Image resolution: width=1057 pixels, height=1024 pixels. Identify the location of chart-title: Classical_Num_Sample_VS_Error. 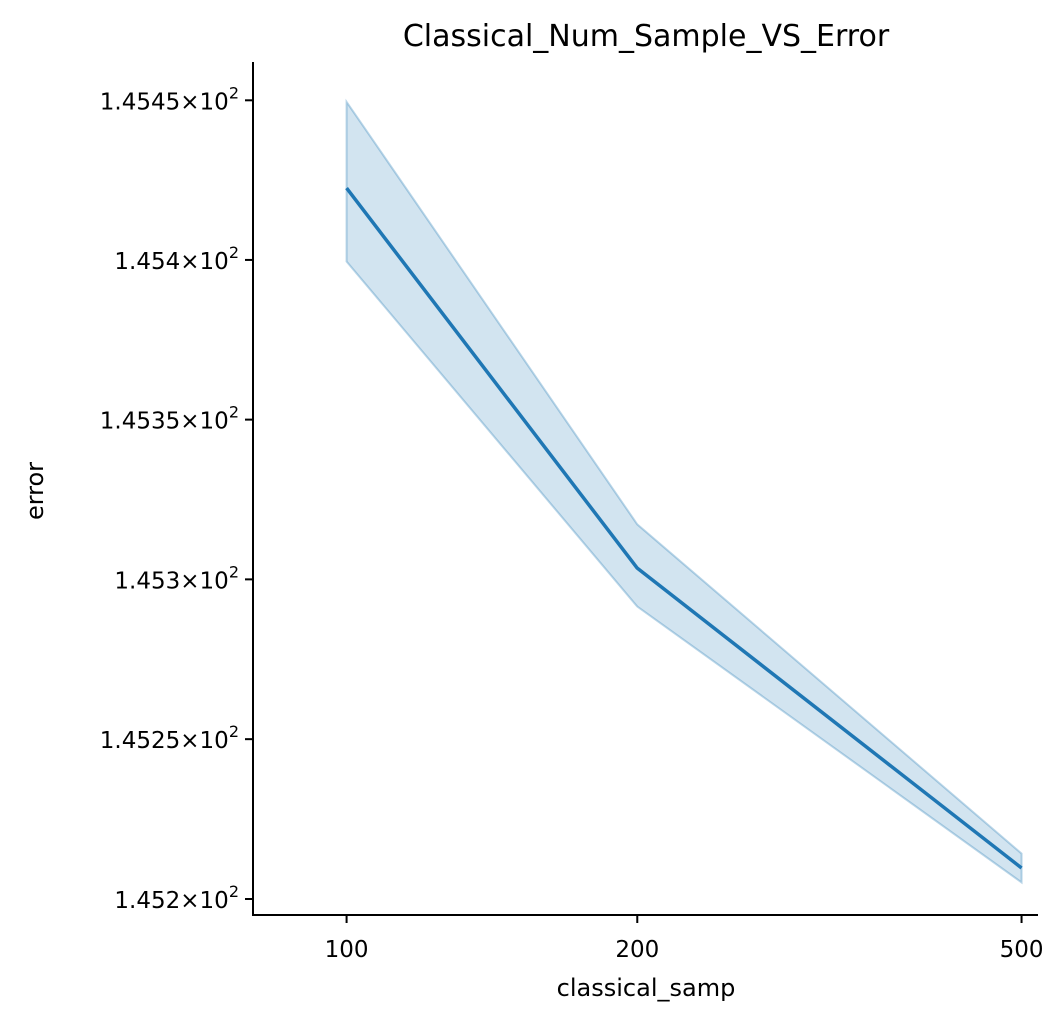
(646, 36).